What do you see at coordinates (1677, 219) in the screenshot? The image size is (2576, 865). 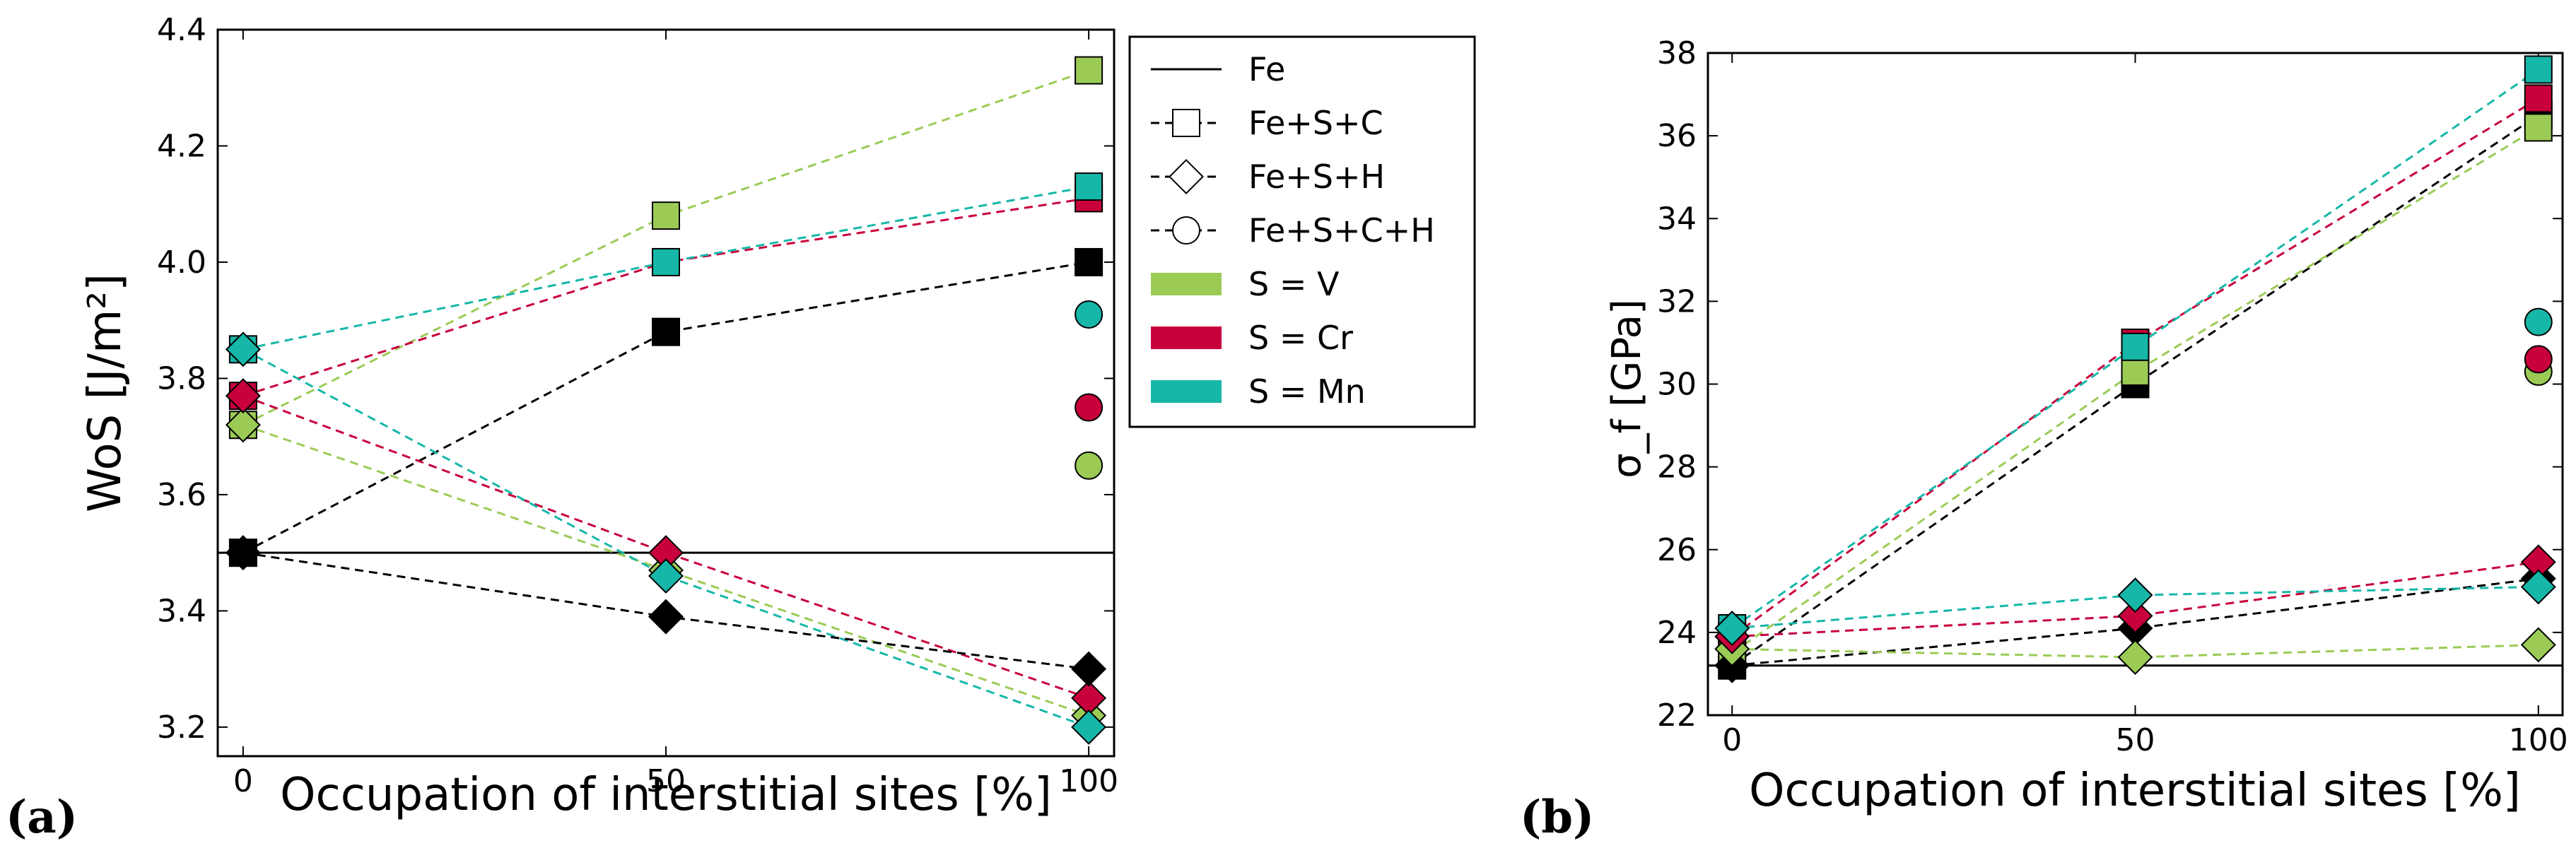 I see `y-tick-label: 34` at bounding box center [1677, 219].